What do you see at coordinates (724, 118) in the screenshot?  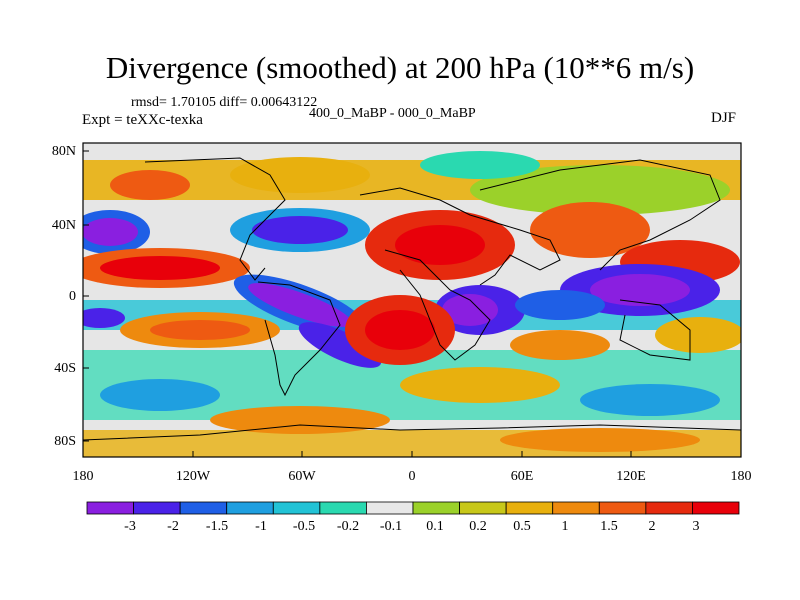 I see `season-label: DJF` at bounding box center [724, 118].